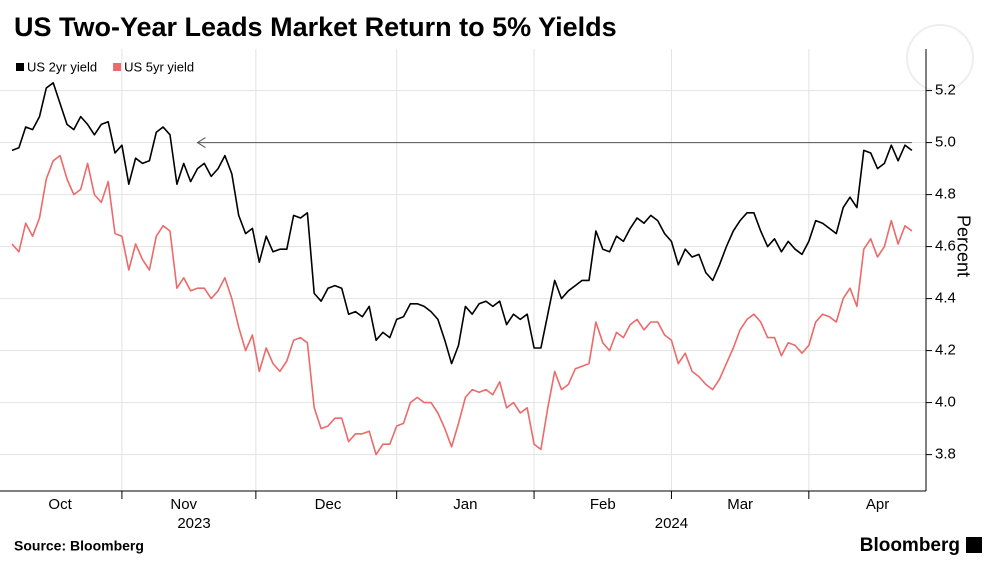 This screenshot has width=990, height=569. What do you see at coordinates (183, 504) in the screenshot?
I see `x-tick-label: Nov` at bounding box center [183, 504].